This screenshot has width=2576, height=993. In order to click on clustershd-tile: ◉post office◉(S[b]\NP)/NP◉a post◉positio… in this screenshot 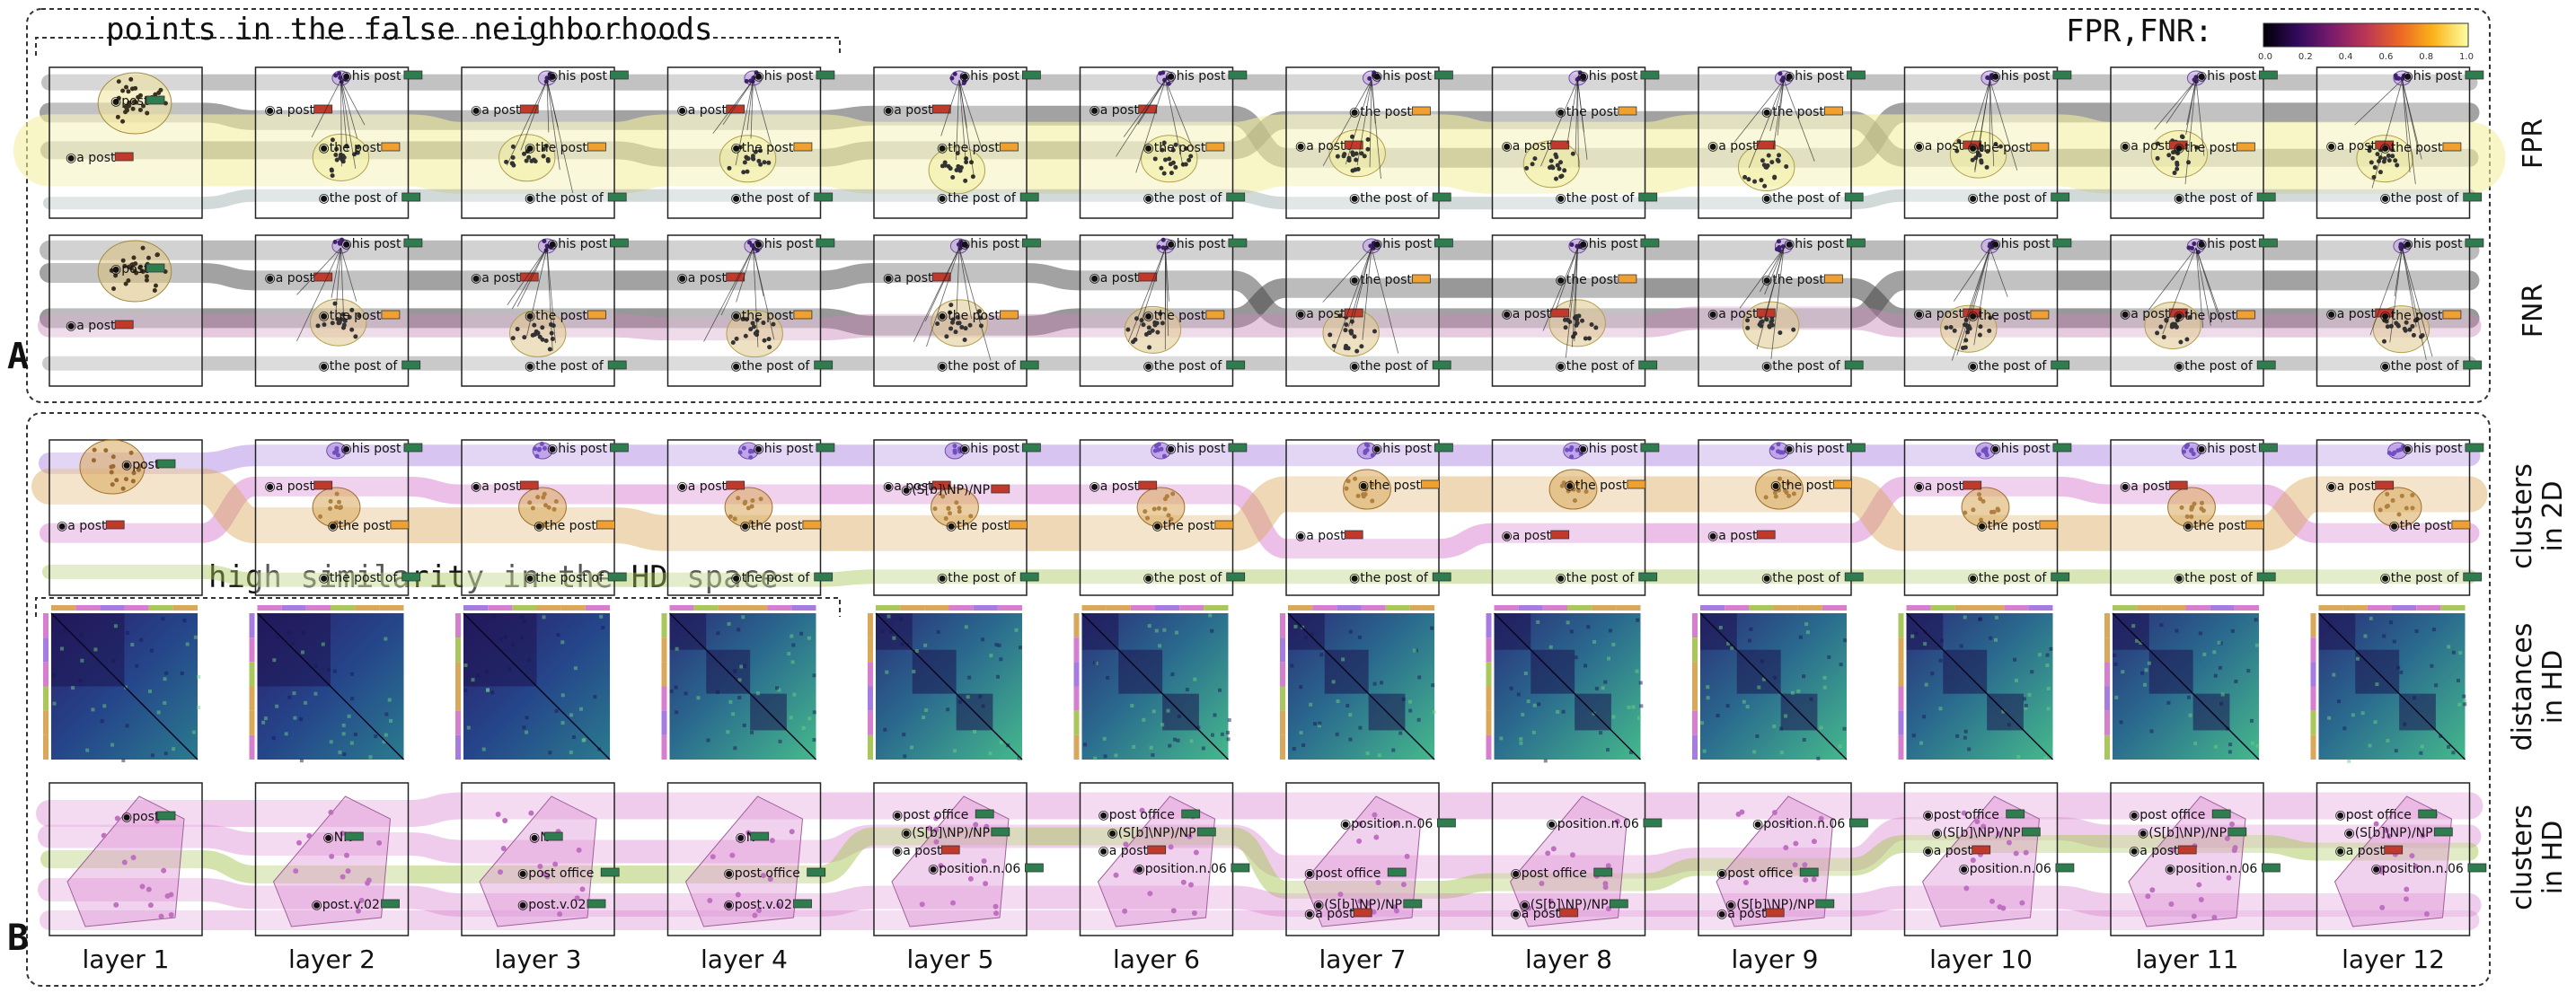, I will do `click(1989, 859)`.